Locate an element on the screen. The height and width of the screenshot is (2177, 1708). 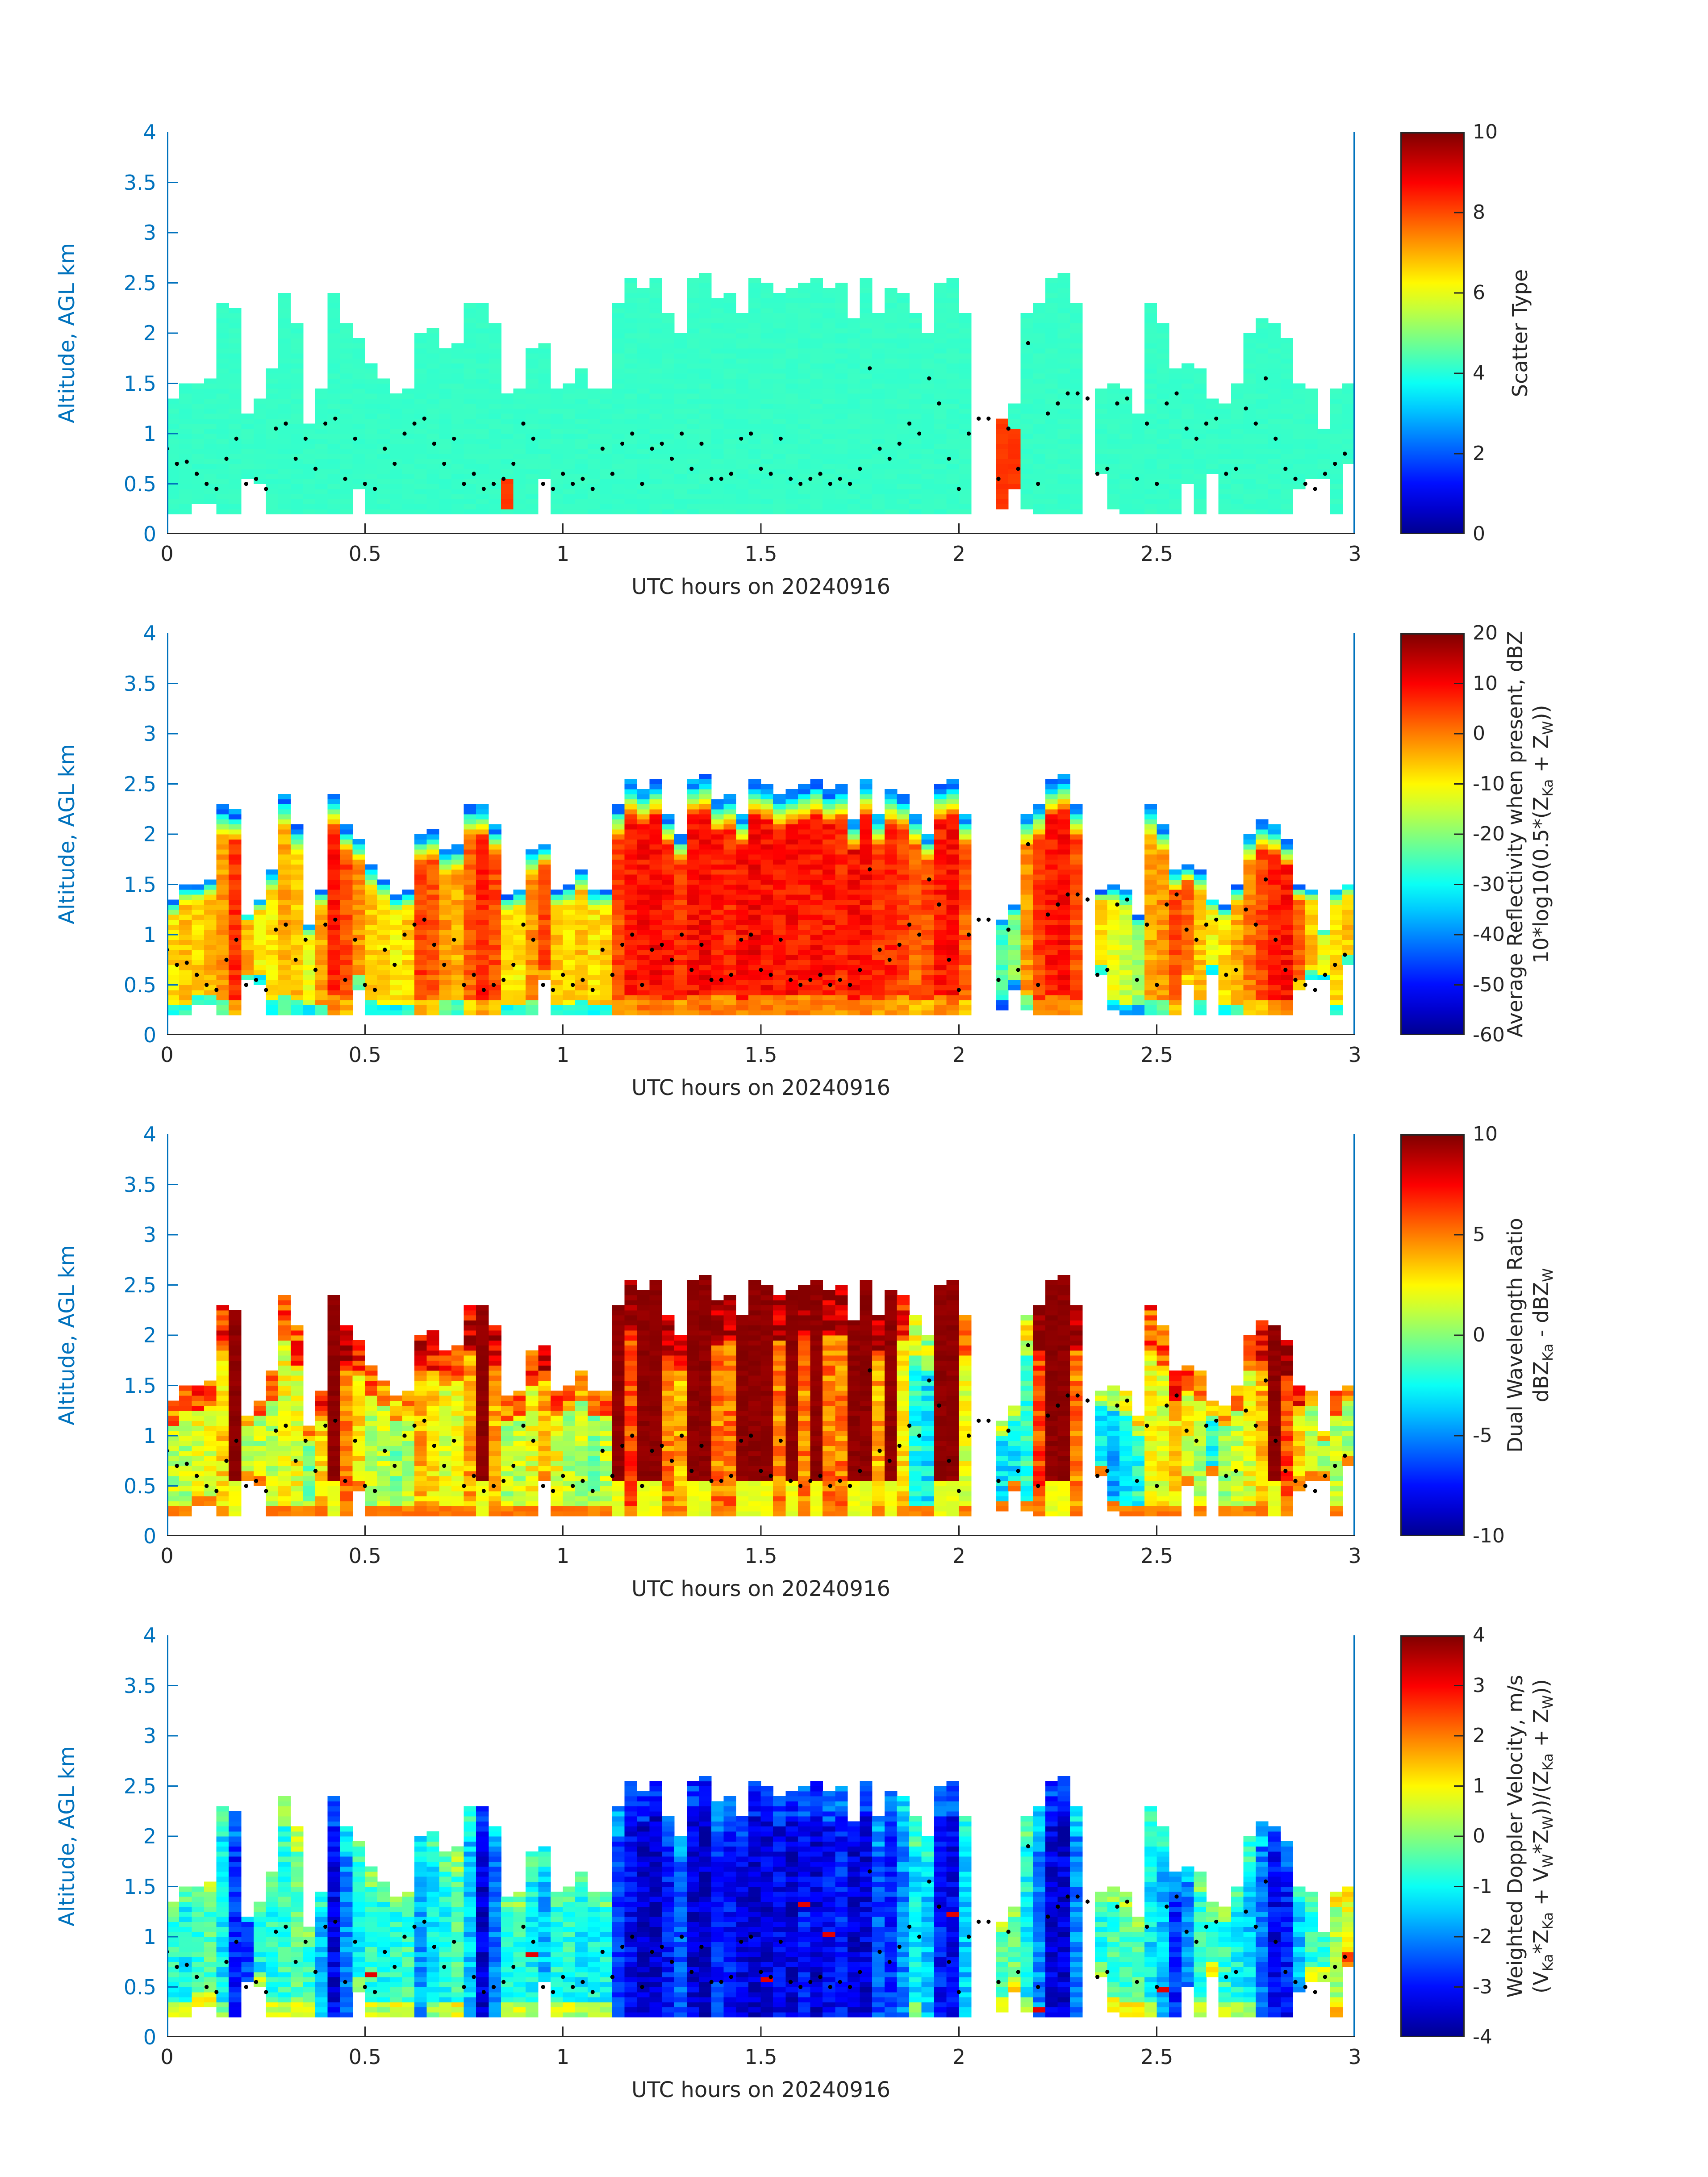
colorbar-tick-weighted-doppler-velocity--1: -1 is located at coordinates (1482, 1886).